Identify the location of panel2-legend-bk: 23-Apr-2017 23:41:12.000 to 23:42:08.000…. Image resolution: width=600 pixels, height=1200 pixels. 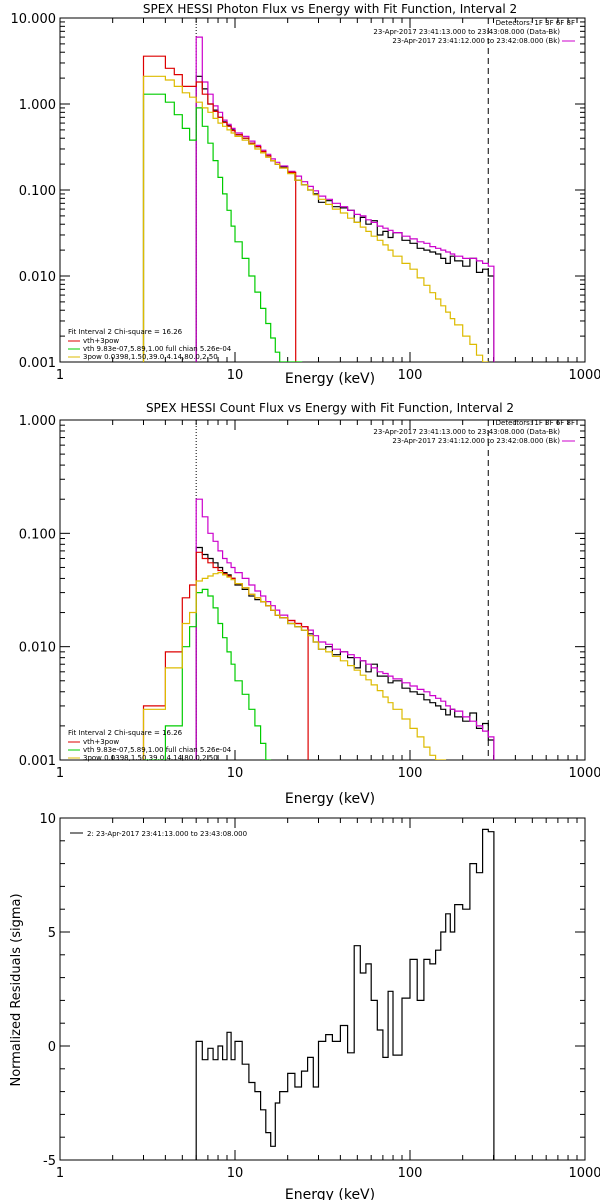
(476, 441).